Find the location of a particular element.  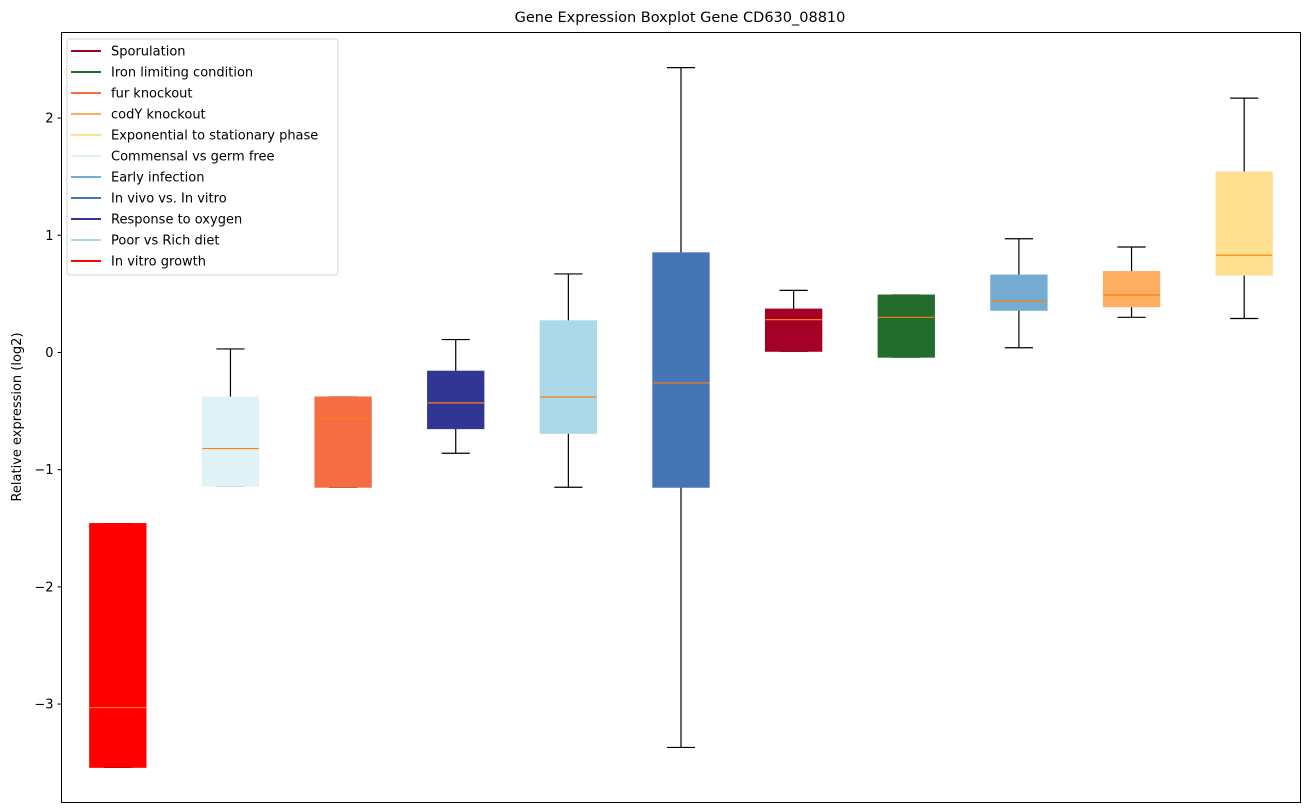

box-in-vitro-growth is located at coordinates (118, 645).